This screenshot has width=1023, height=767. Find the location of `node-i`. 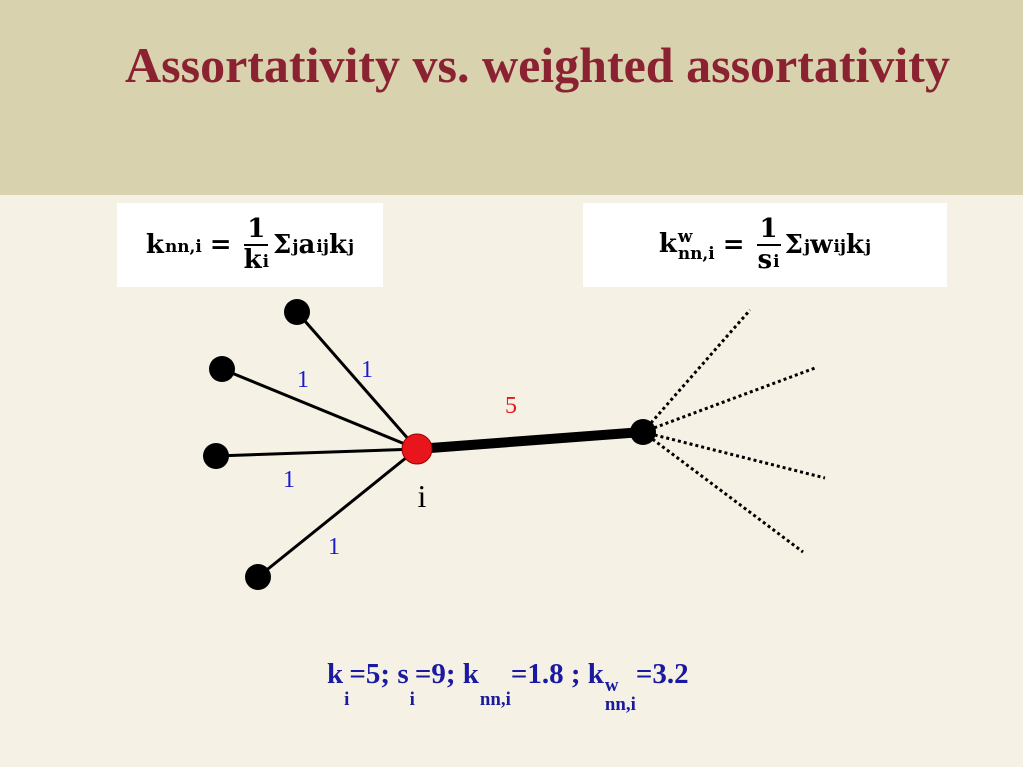

node-i is located at coordinates (417, 449).